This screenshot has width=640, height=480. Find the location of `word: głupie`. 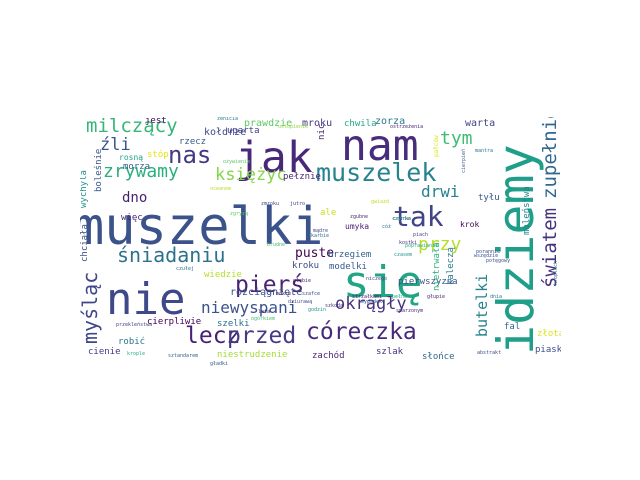

word: głupie is located at coordinates (436, 297).